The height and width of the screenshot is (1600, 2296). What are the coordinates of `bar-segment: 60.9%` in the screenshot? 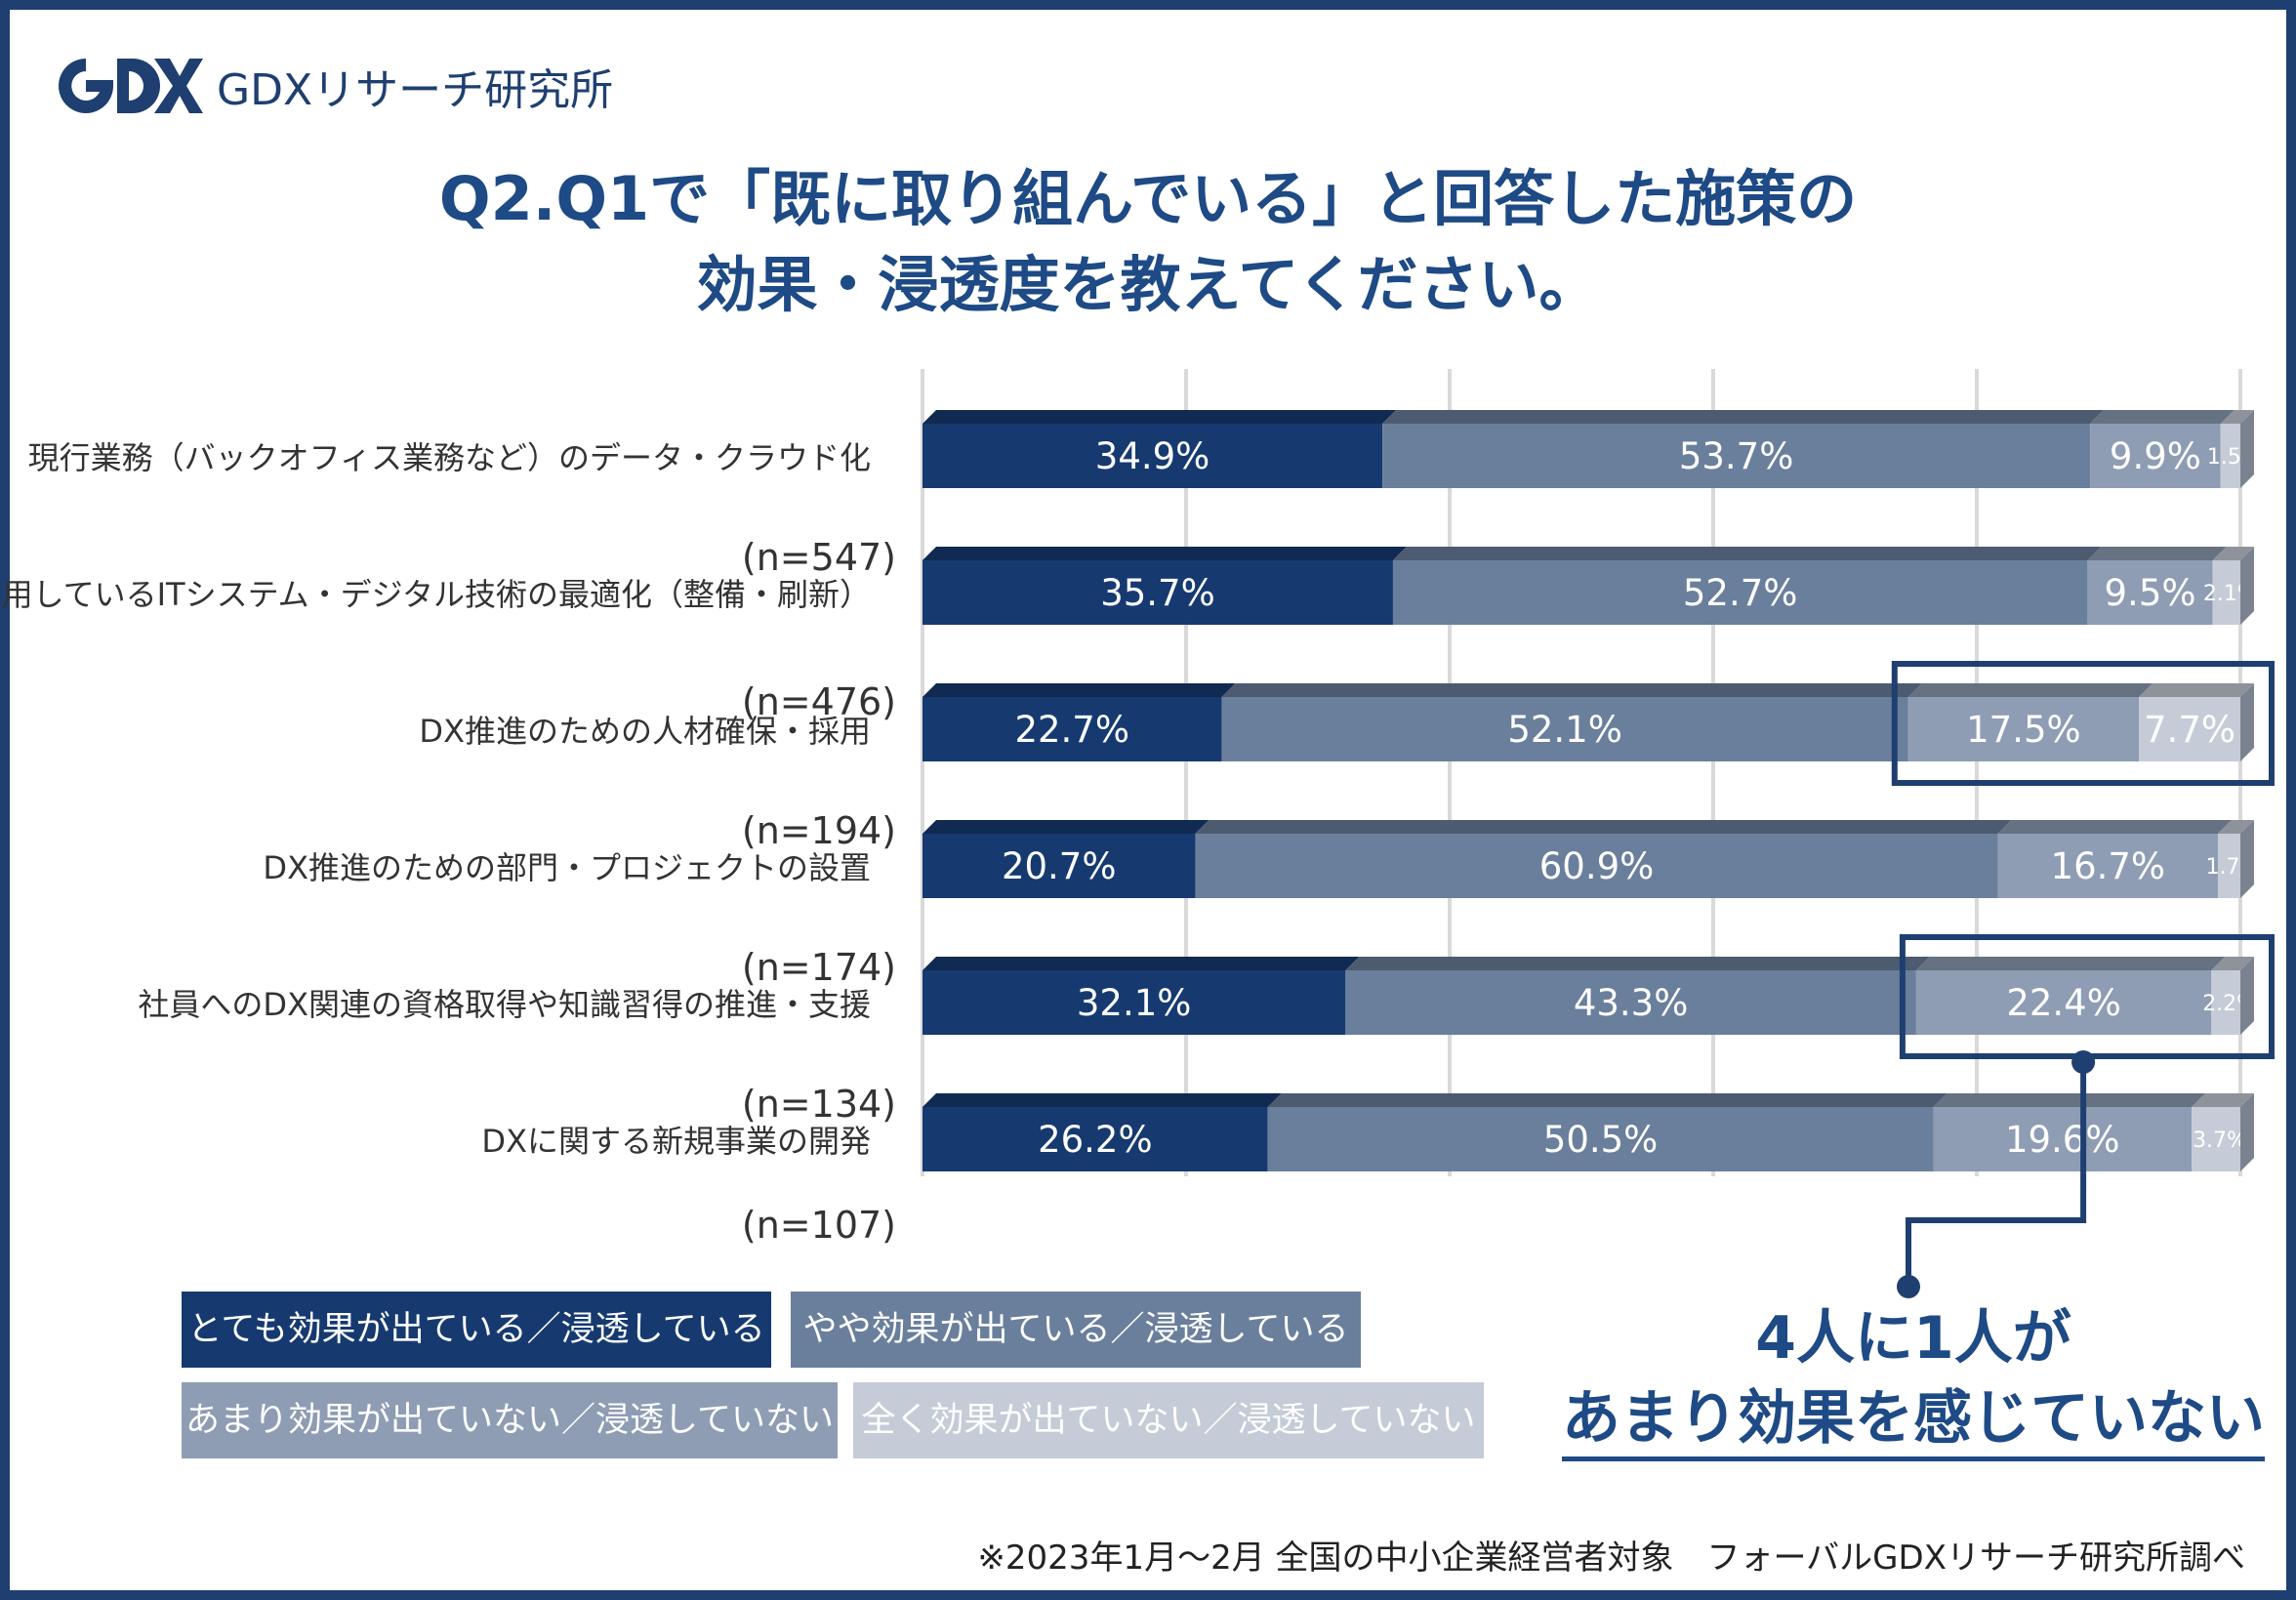 It's located at (1603, 859).